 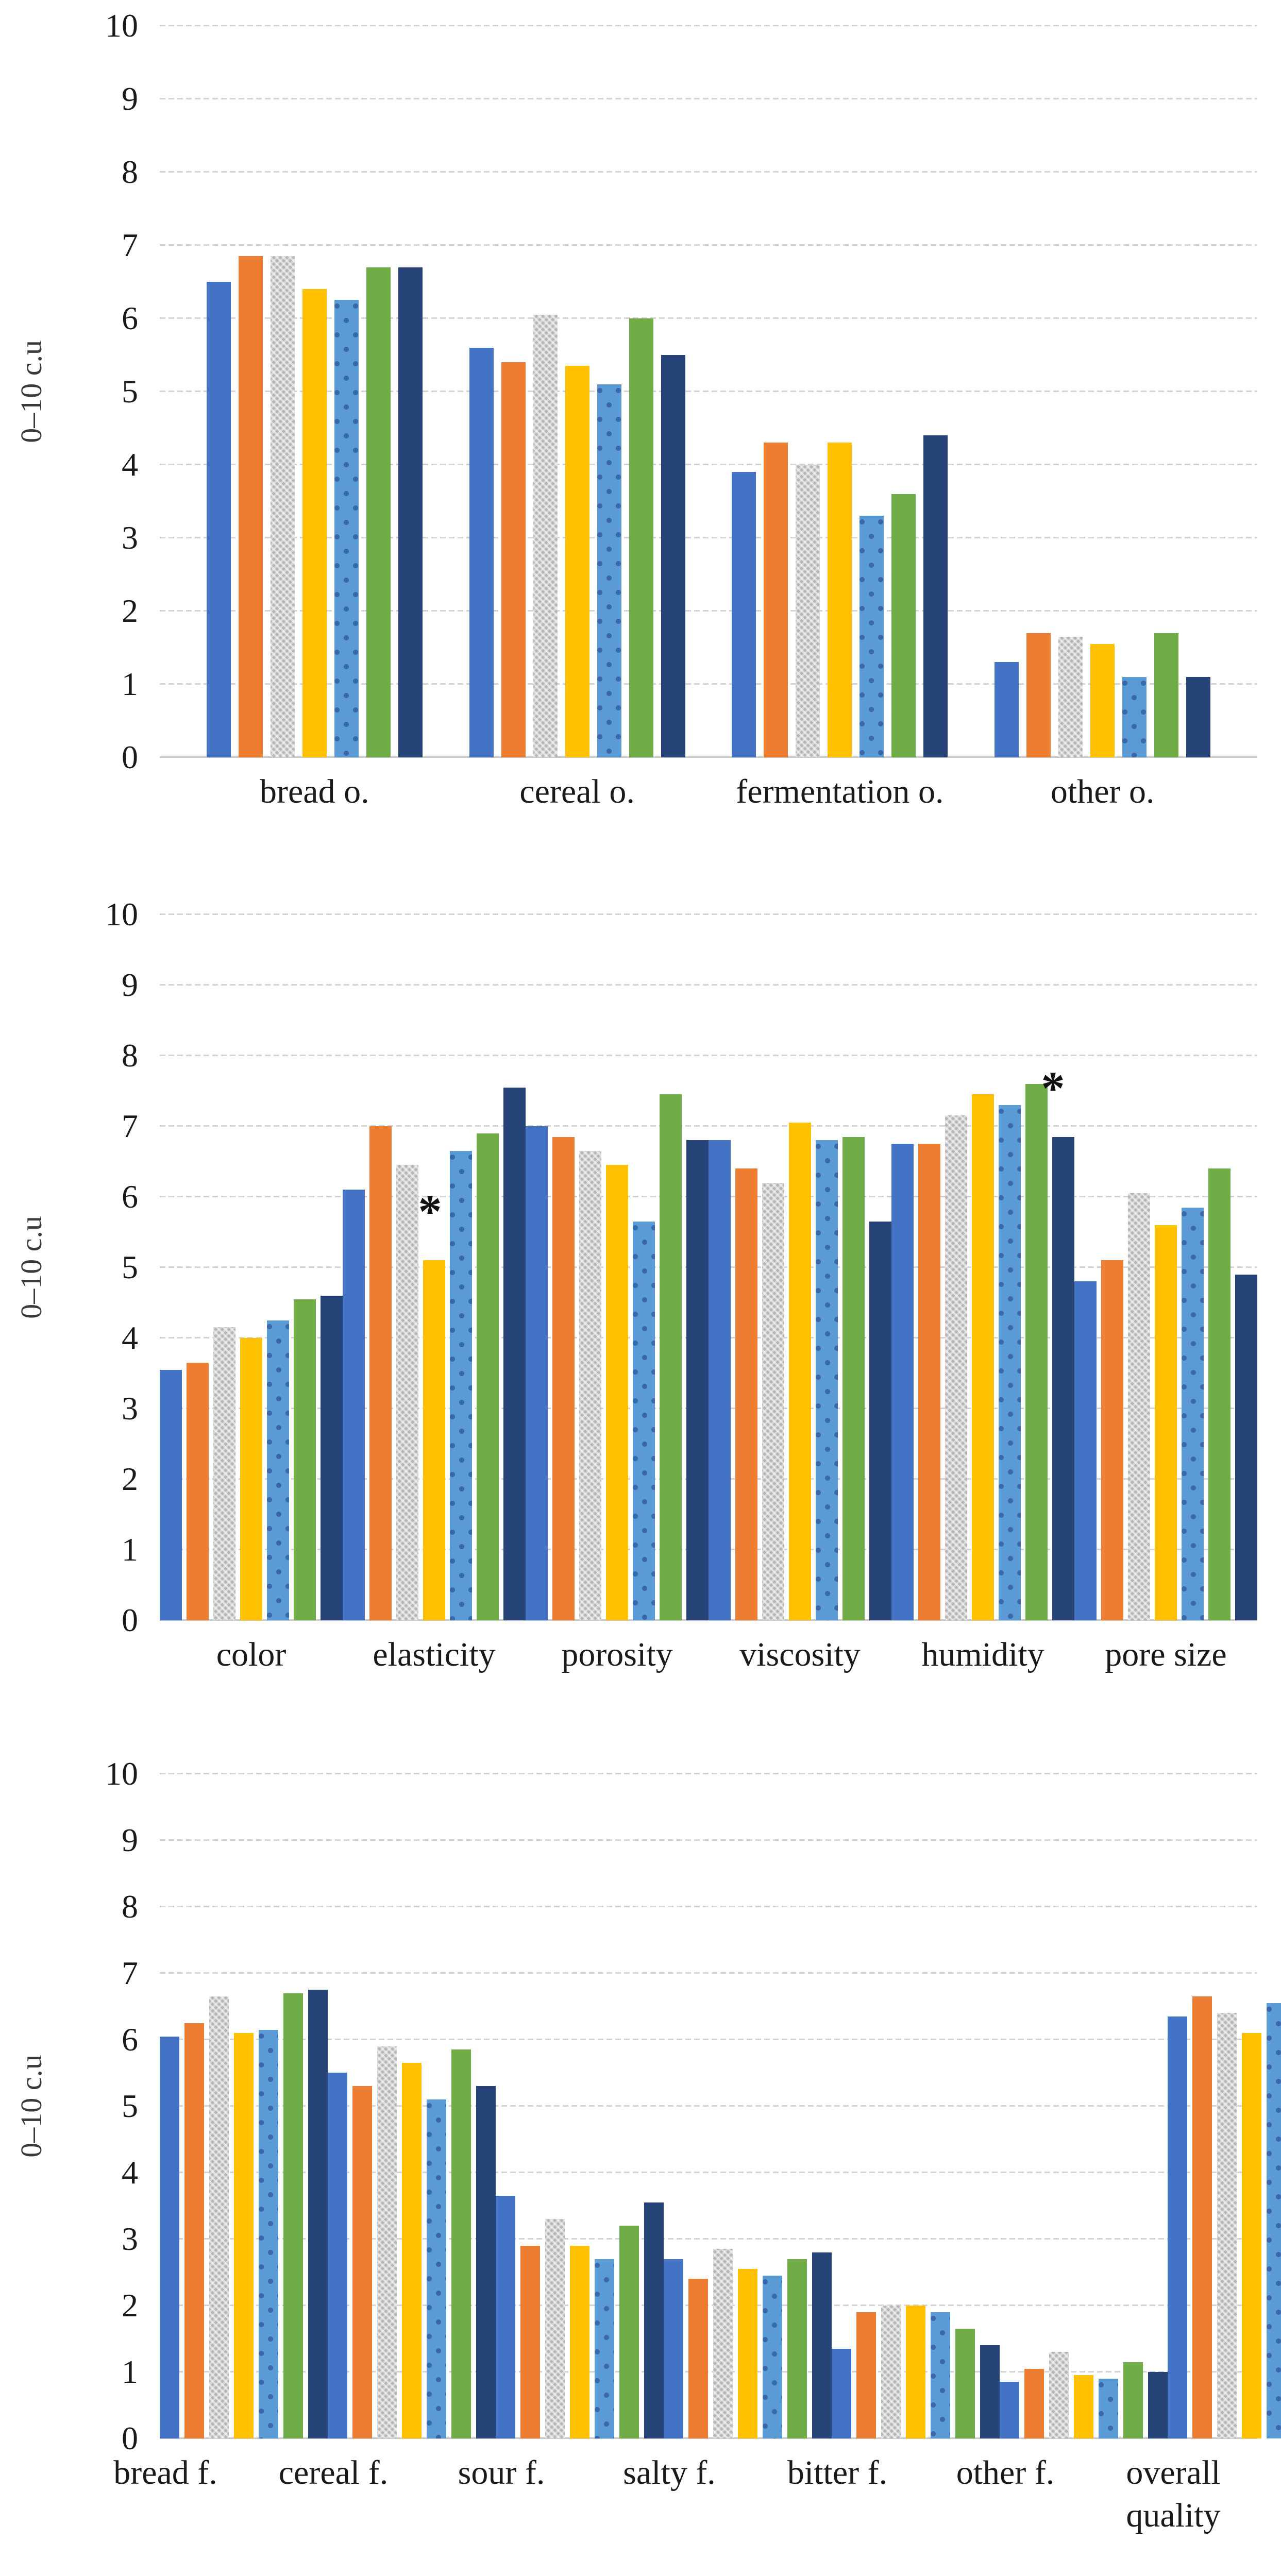 I want to click on cluster-fermentation-o-, so click(x=840, y=596).